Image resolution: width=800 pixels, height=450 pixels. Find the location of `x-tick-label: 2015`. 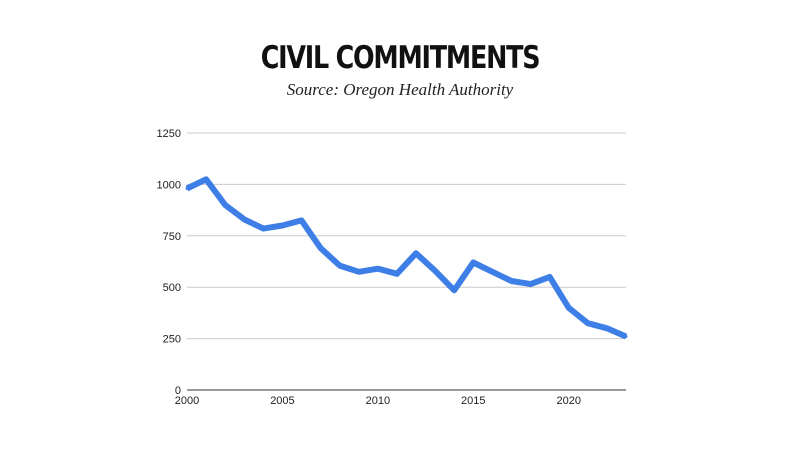

x-tick-label: 2015 is located at coordinates (473, 401).